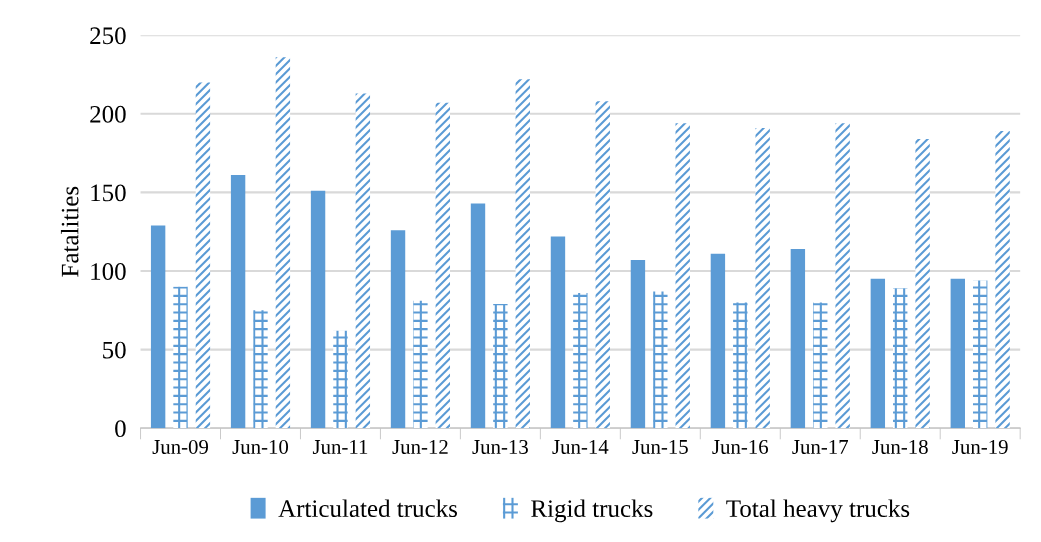 This screenshot has width=1041, height=542. I want to click on y-tick-label: 50, so click(114, 350).